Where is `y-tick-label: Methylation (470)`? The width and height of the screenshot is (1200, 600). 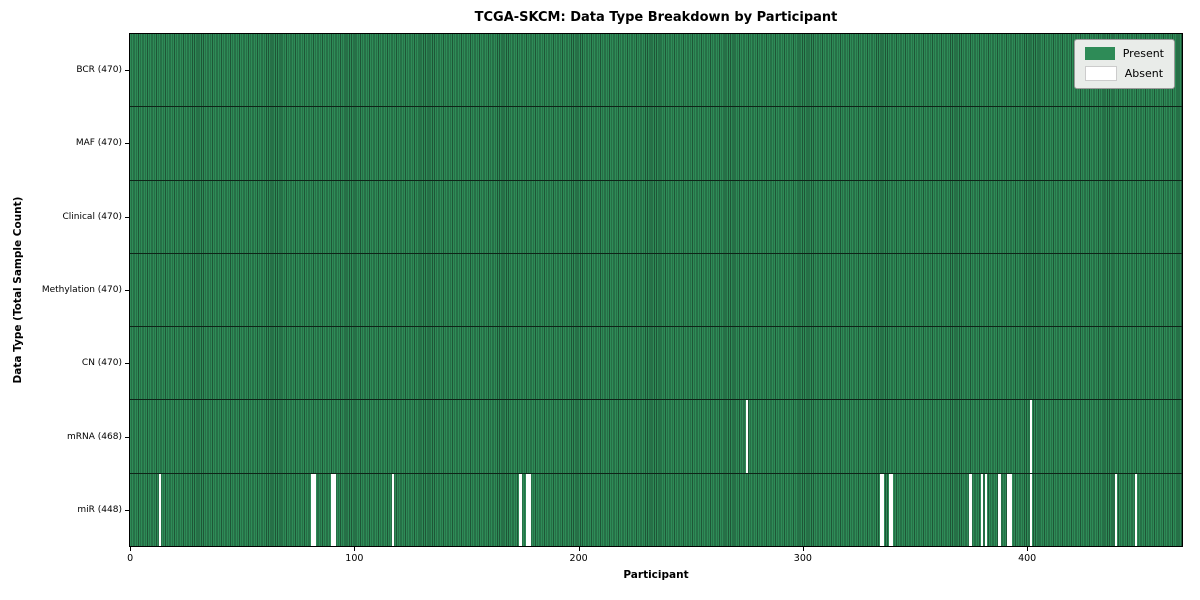 y-tick-label: Methylation (470) is located at coordinates (81, 289).